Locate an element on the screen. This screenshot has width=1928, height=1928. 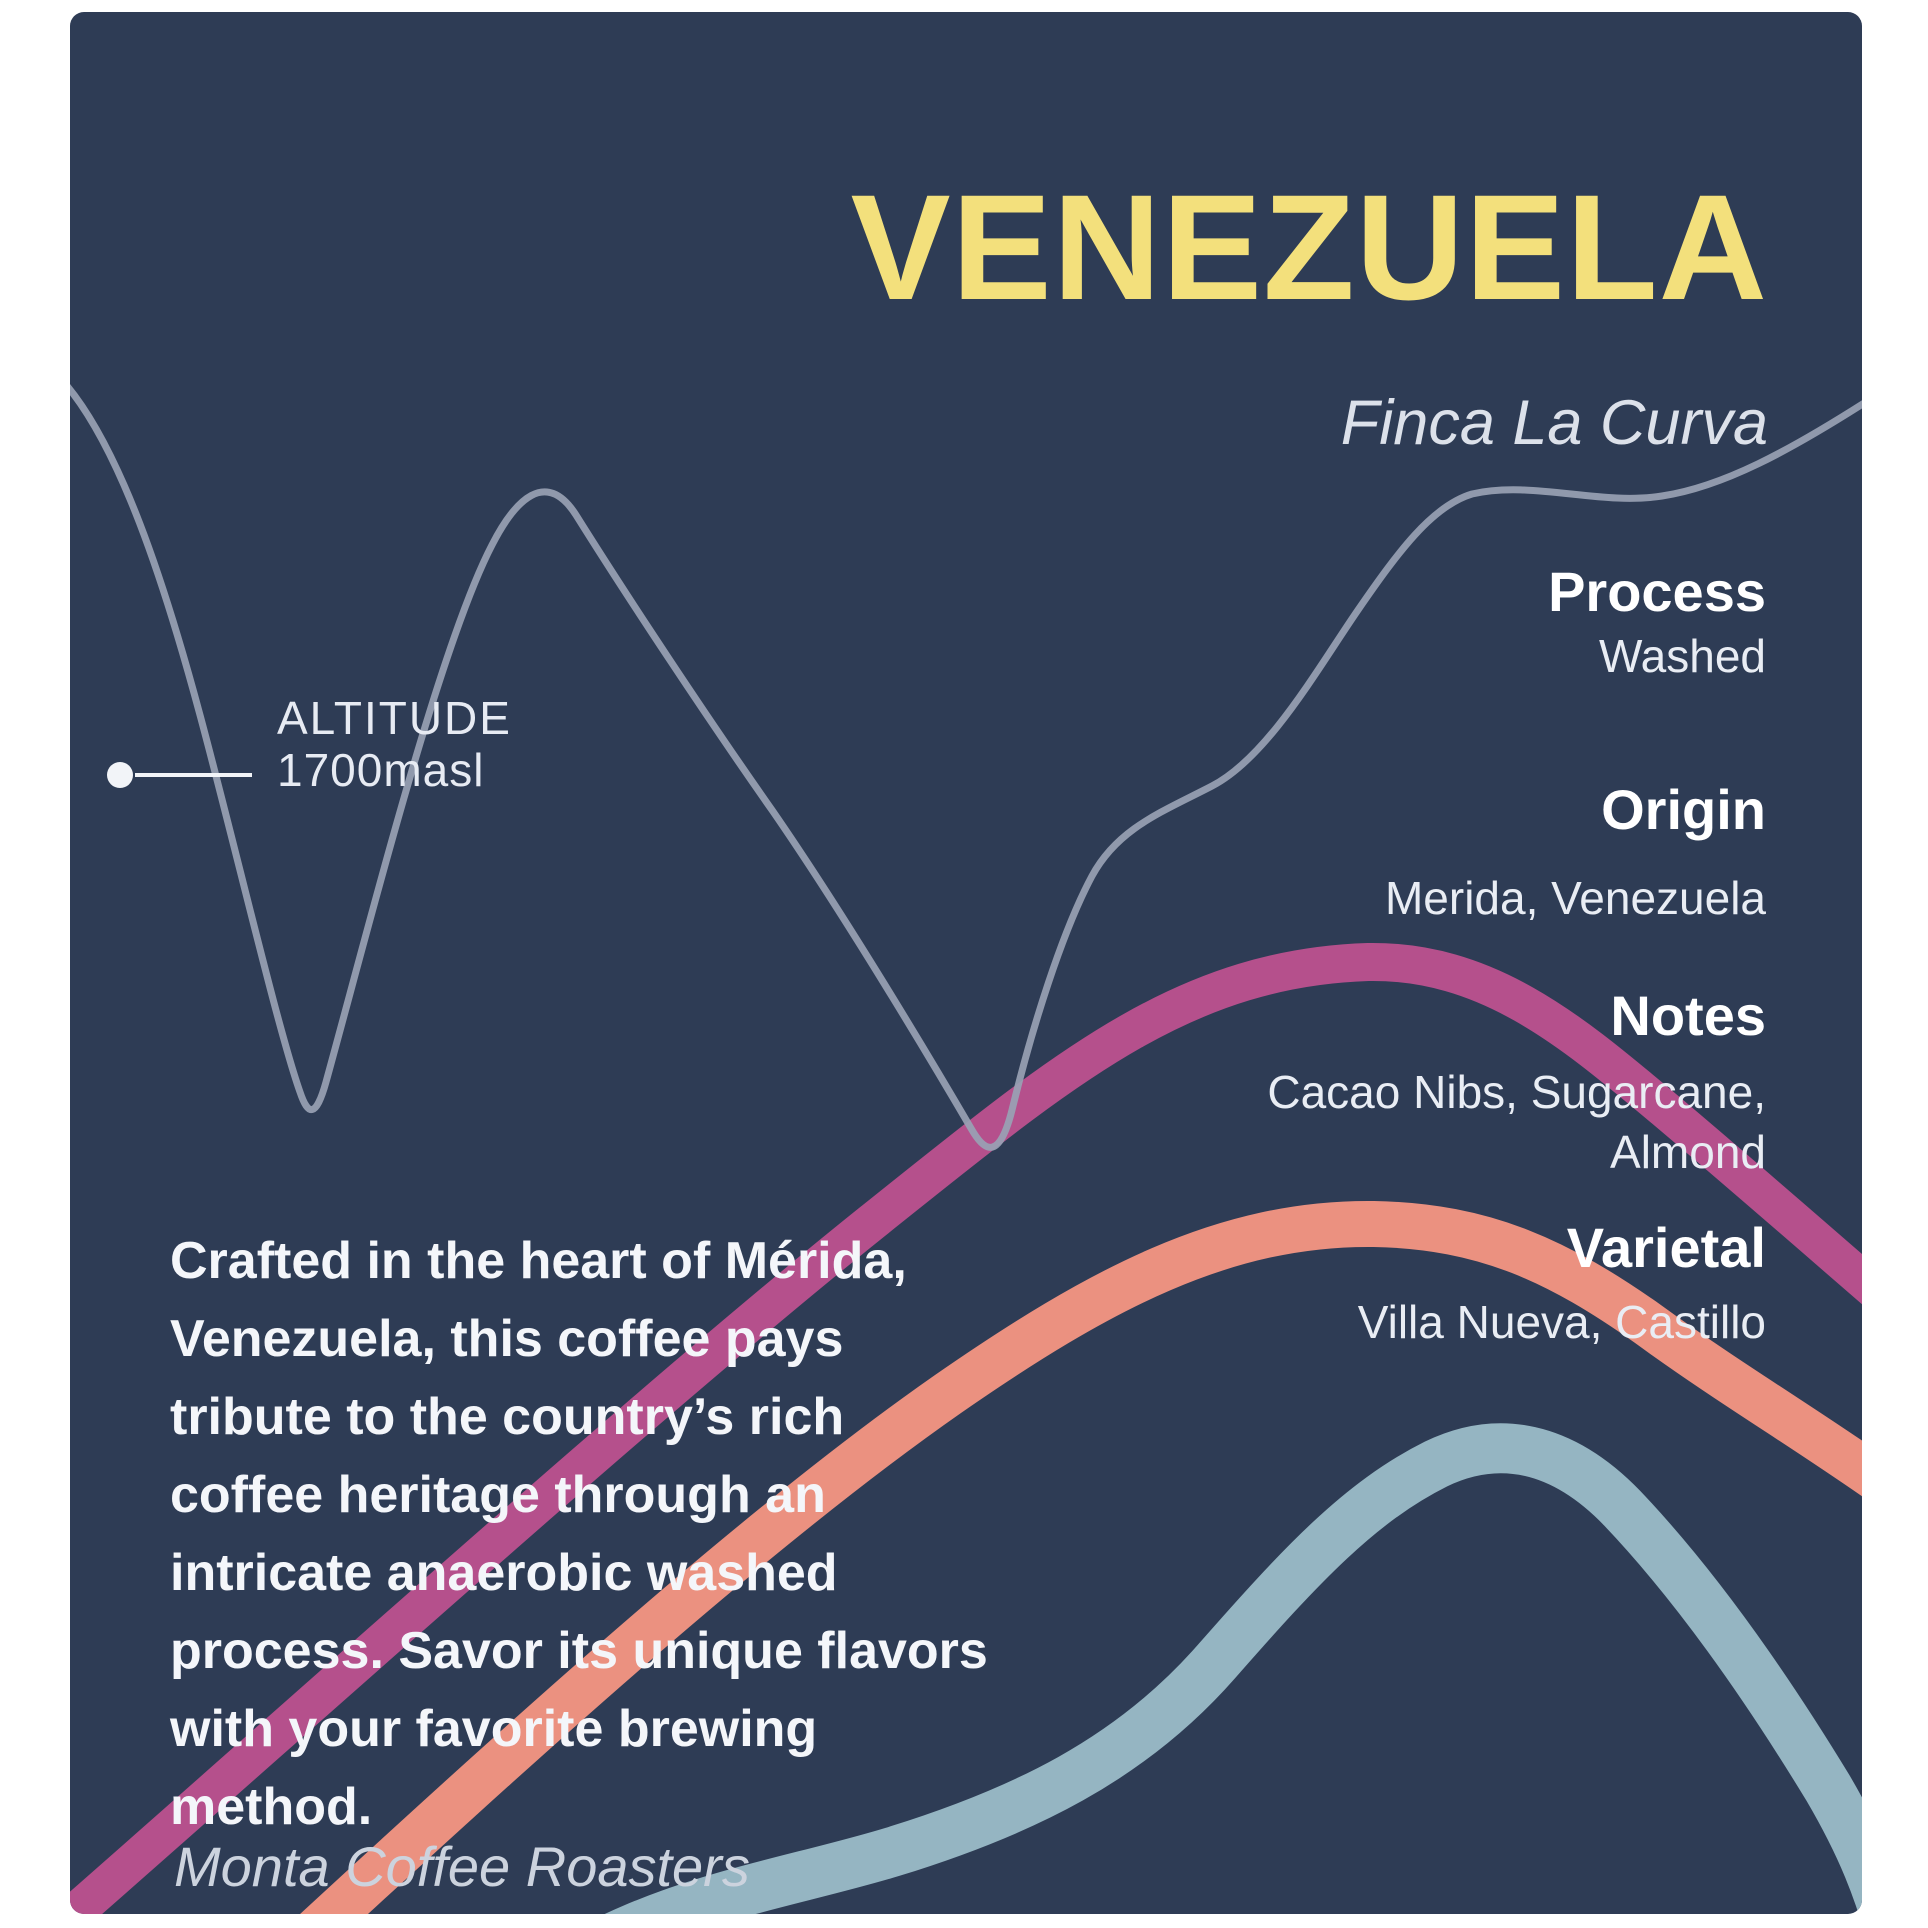
info-block-notes: Notes Cacao Nibs, Sugarcane, Almond is located at coordinates (1516, 1083).